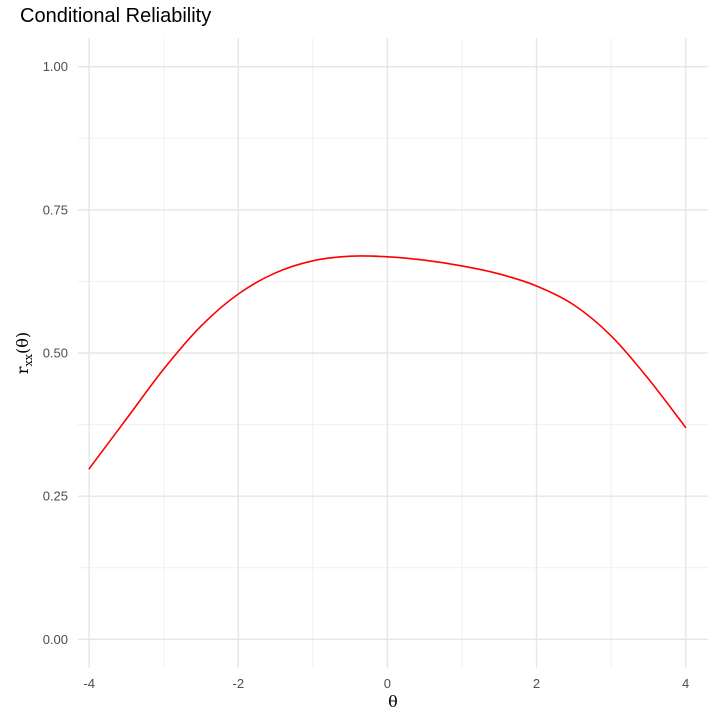  Describe the element at coordinates (55, 209) in the screenshot. I see `y-tick-label: 0.75` at that location.